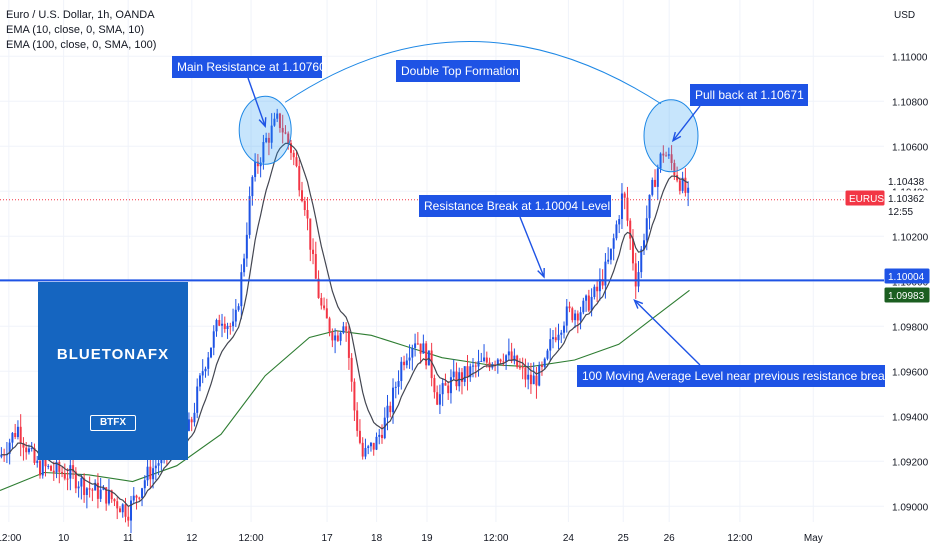  I want to click on price-tag-bg, so click(907, 181).